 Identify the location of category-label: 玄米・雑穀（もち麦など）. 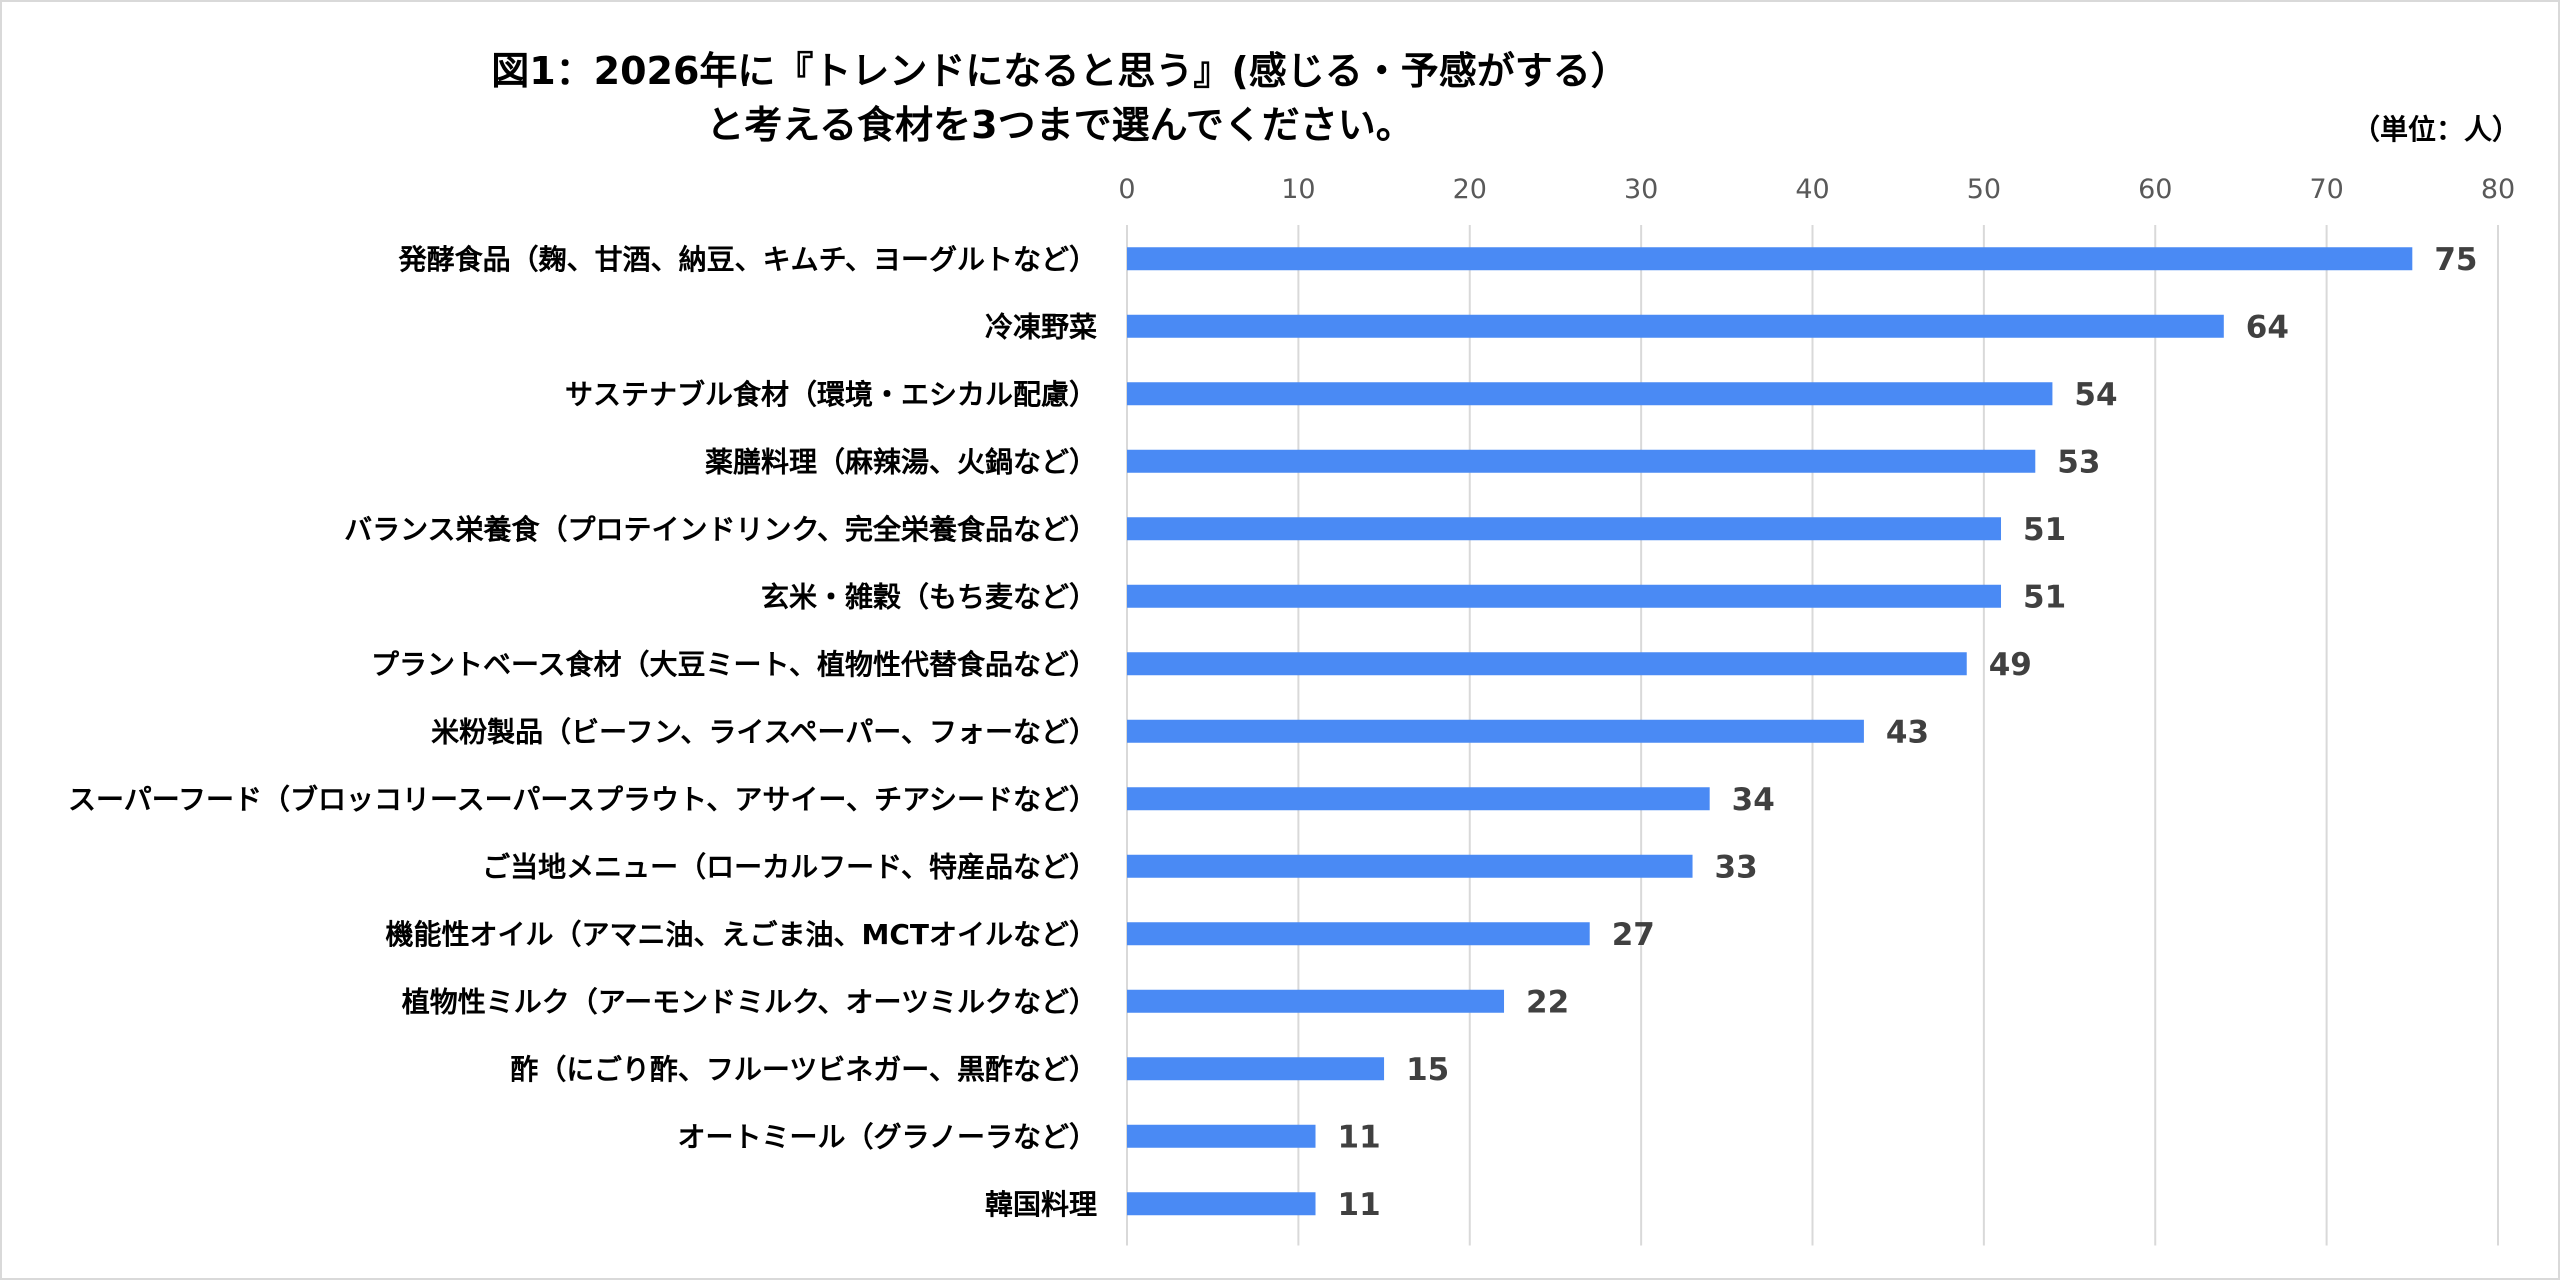
(929, 596).